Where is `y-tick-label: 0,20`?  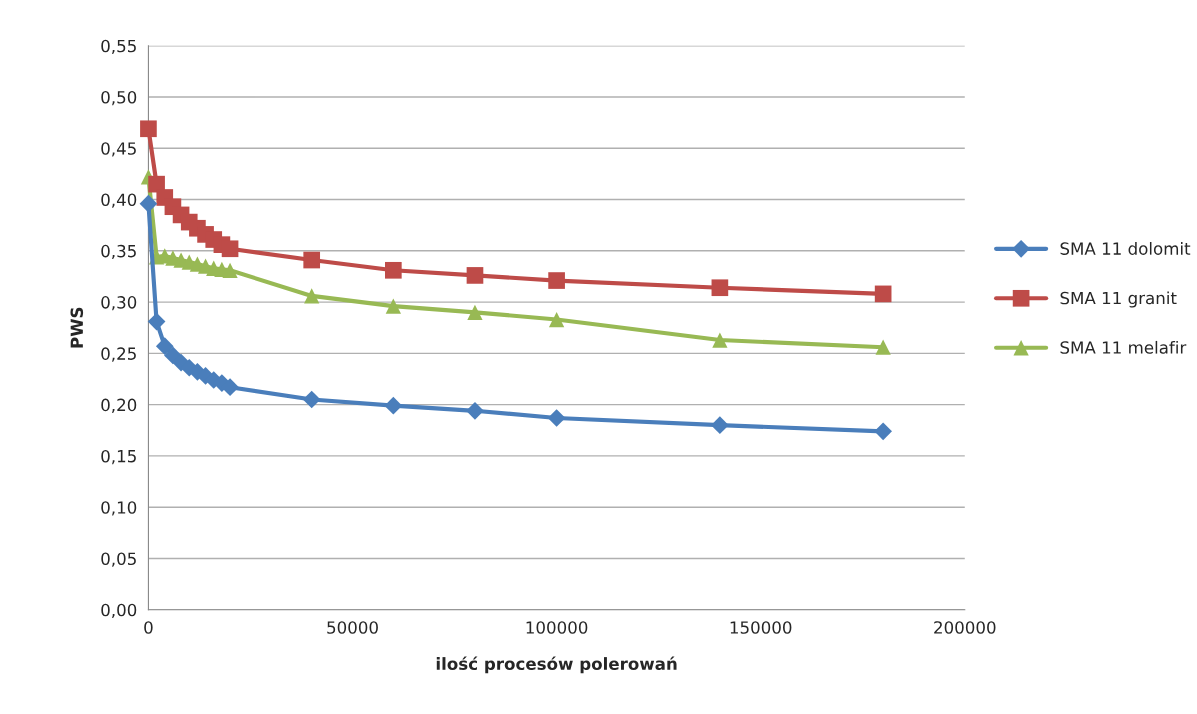
y-tick-label: 0,20 is located at coordinates (119, 405).